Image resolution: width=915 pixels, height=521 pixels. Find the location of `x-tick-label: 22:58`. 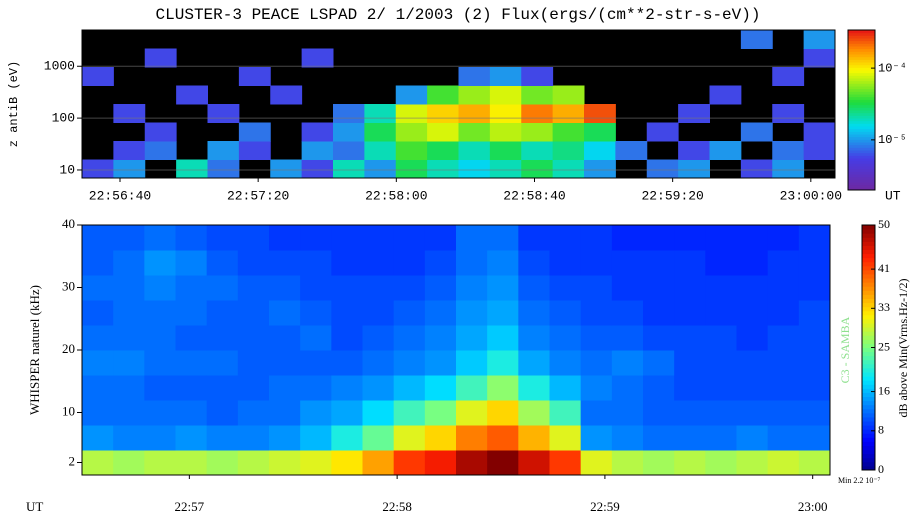

x-tick-label: 22:58 is located at coordinates (397, 506).